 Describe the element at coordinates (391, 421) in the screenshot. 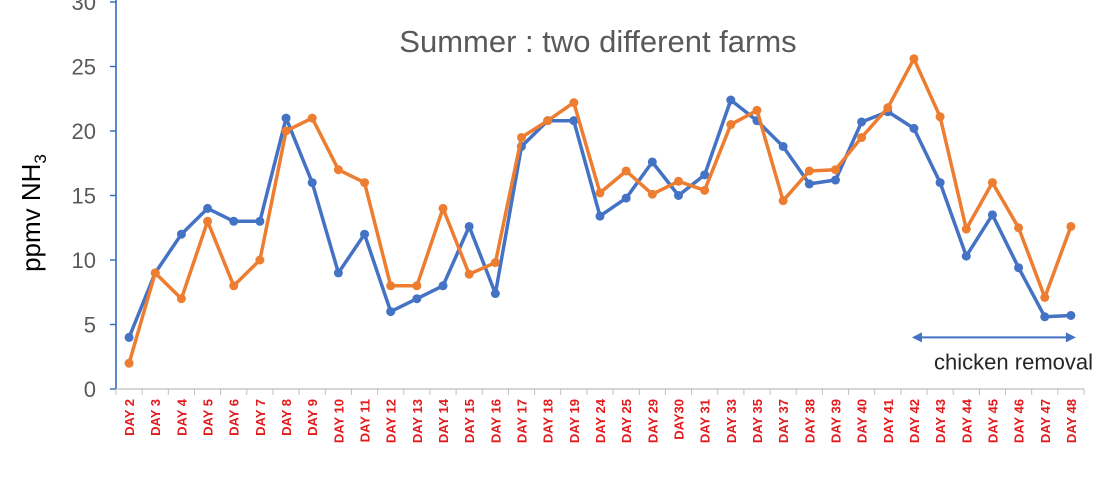

I see `x-tick-label: DAY 12` at that location.